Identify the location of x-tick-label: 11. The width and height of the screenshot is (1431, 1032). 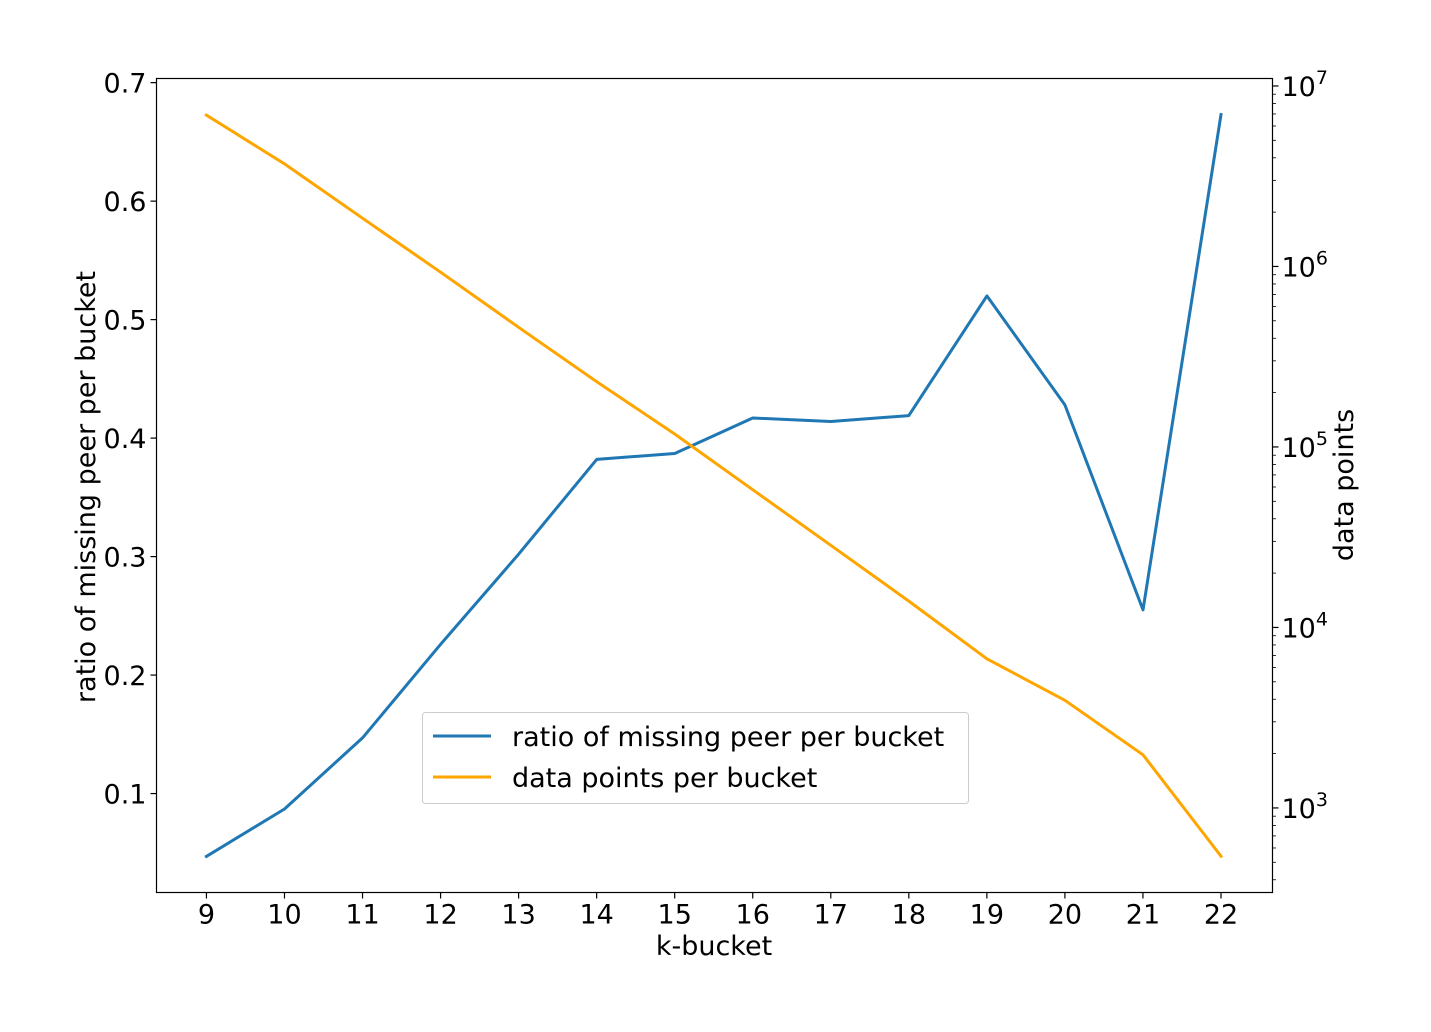
(362, 915).